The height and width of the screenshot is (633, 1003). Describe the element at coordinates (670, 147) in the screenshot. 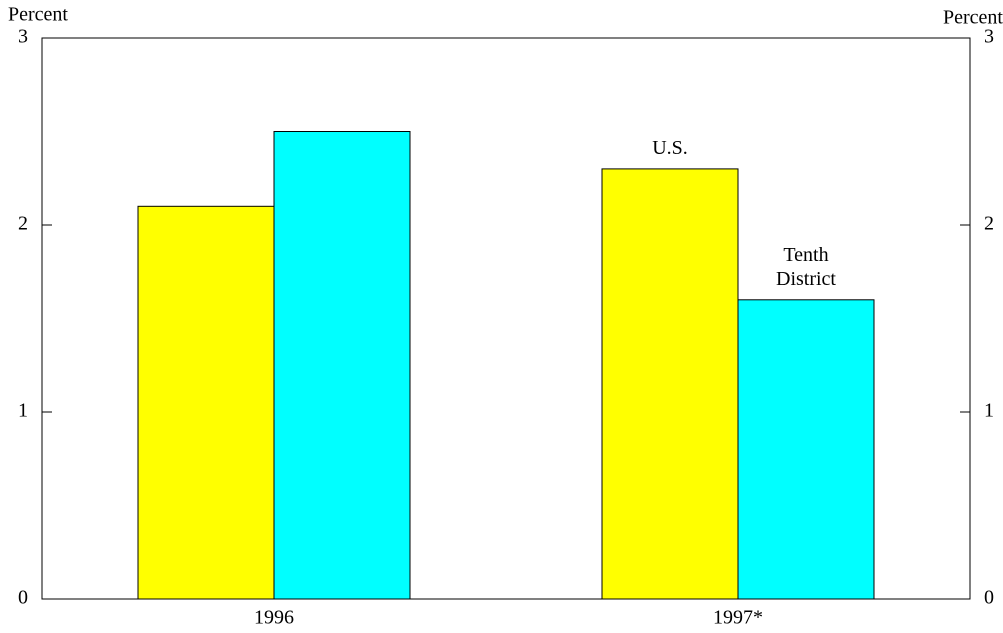

I see `series-label: U.S.` at that location.